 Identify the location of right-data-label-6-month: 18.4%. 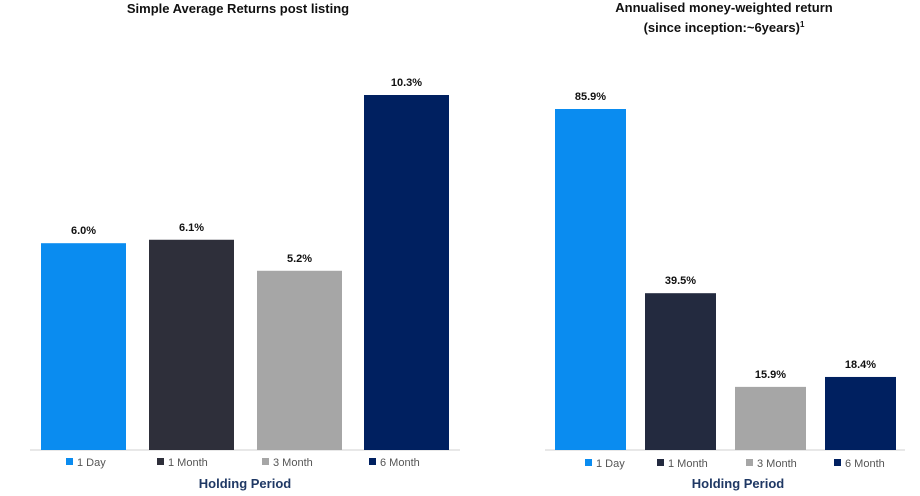
(860, 365).